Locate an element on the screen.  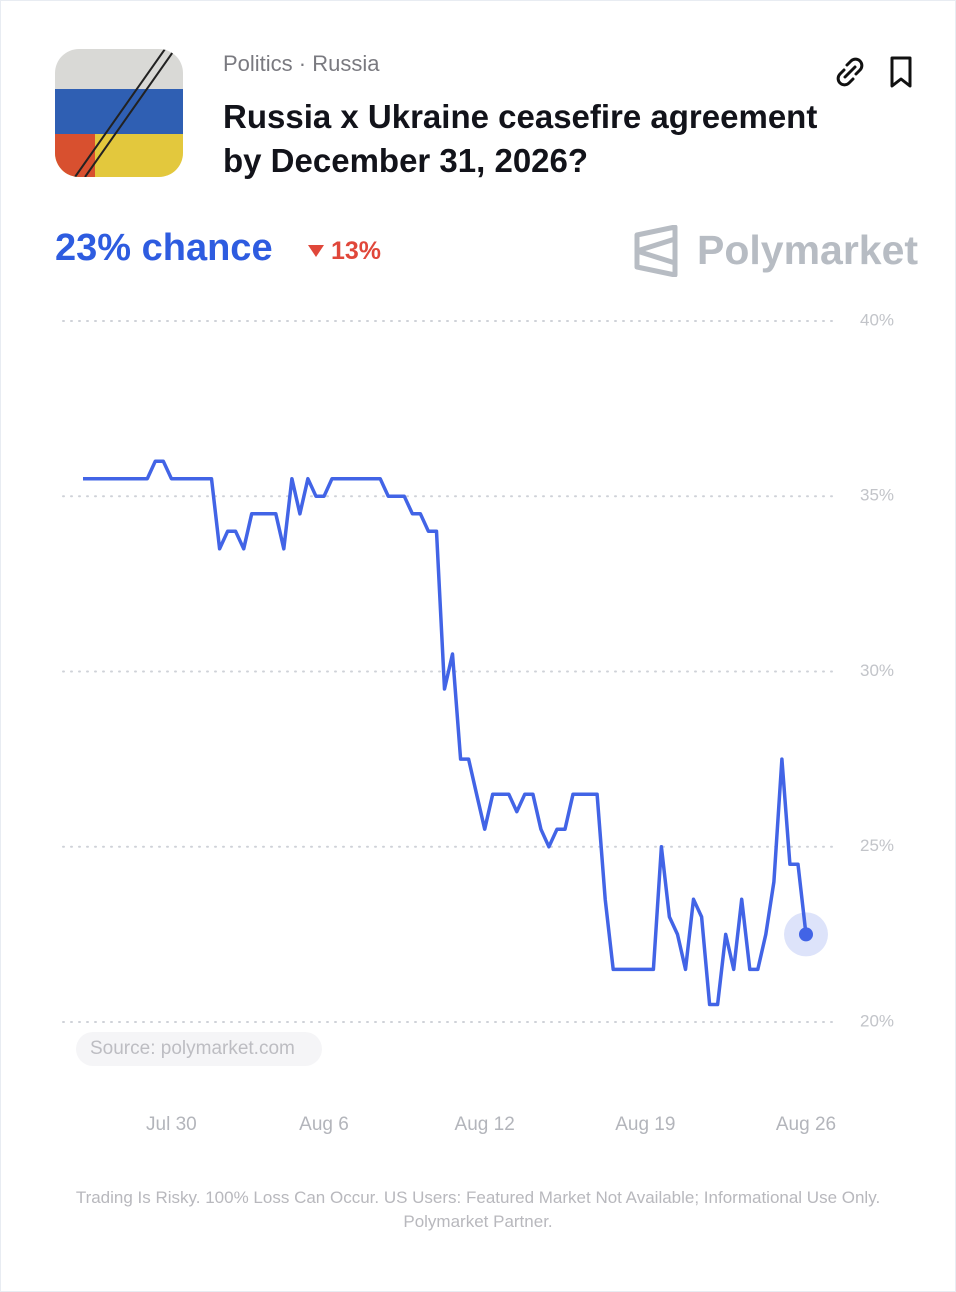
disclaimer: Polymarket Partner. is located at coordinates (478, 1221).